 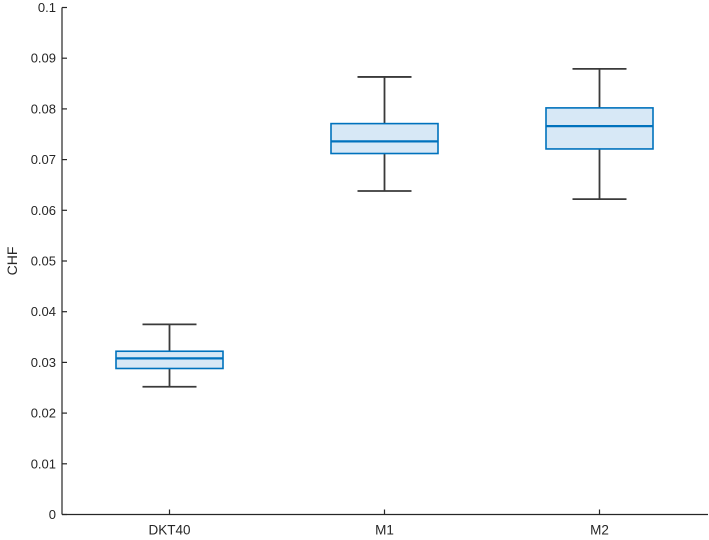 I want to click on x-tick-label-dkt40: DKT40, so click(x=169, y=530).